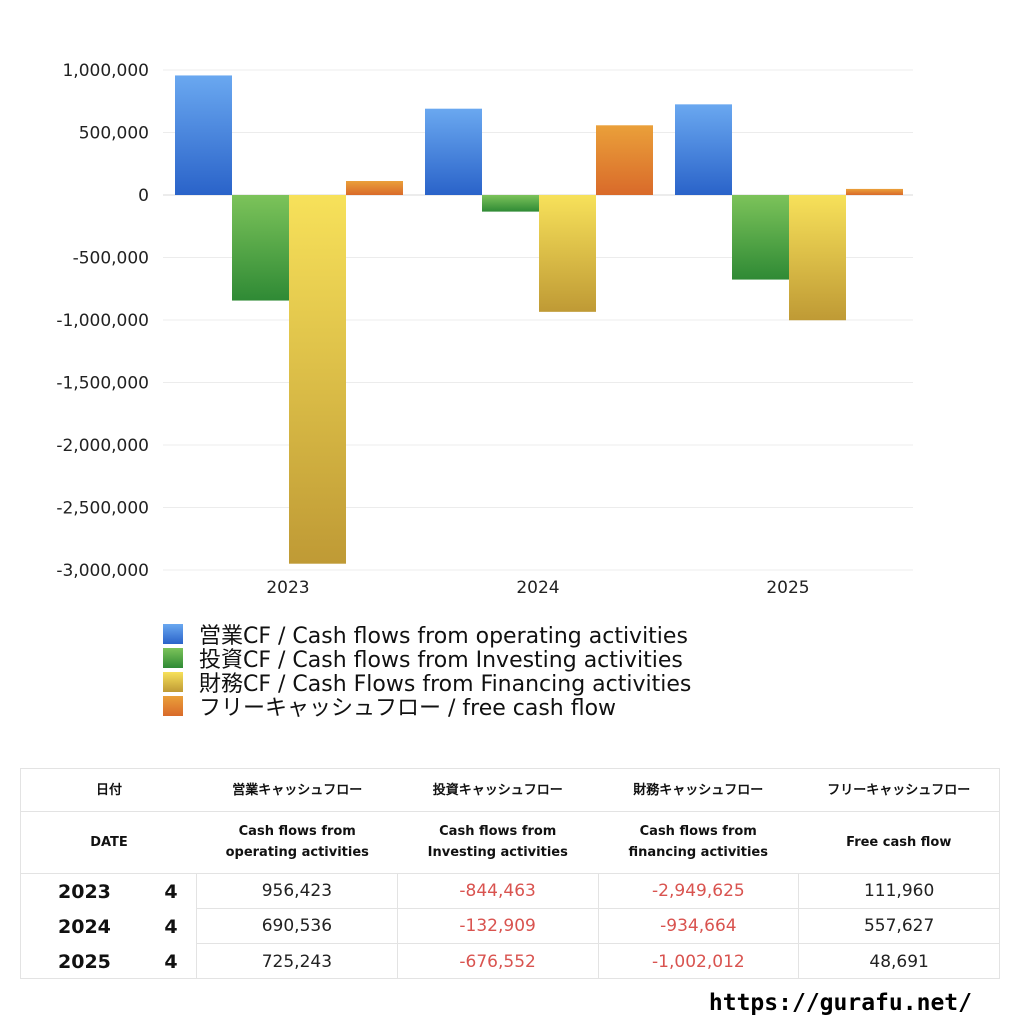 The image size is (1024, 1024). I want to click on x-axis-categories: 2023 2024 2025, so click(537, 588).